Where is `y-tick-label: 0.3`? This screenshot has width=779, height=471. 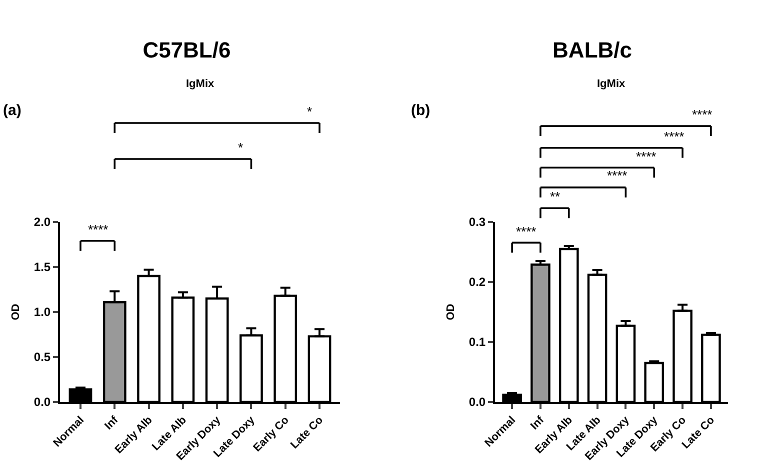 y-tick-label: 0.3 is located at coordinates (477, 222).